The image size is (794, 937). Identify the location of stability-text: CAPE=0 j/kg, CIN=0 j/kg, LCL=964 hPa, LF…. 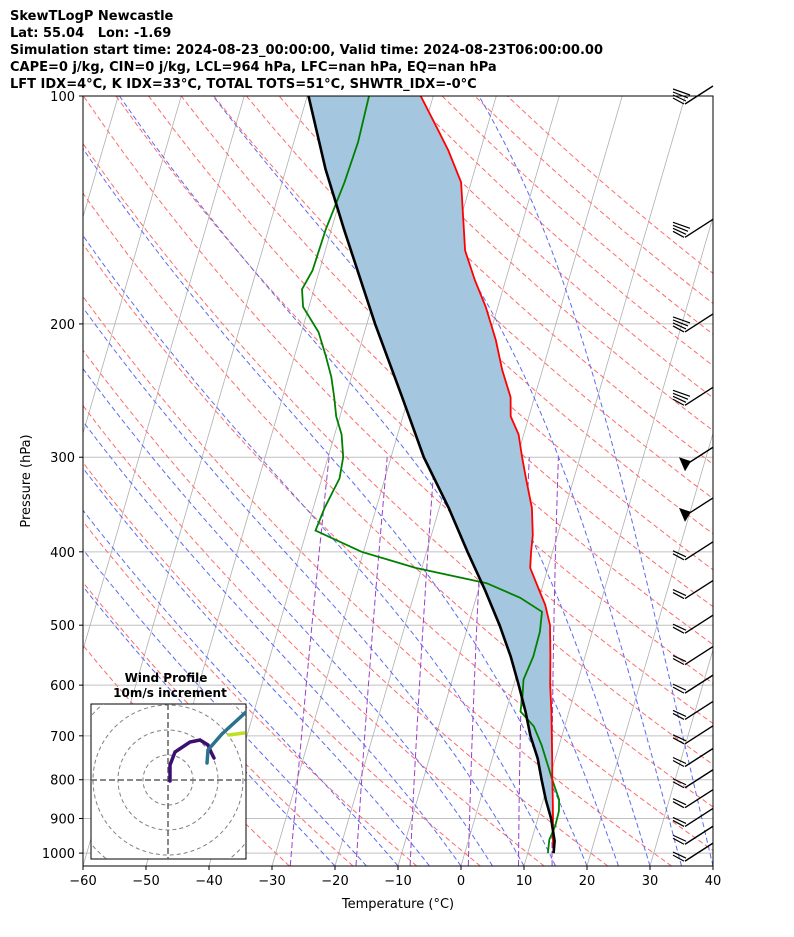
(253, 67).